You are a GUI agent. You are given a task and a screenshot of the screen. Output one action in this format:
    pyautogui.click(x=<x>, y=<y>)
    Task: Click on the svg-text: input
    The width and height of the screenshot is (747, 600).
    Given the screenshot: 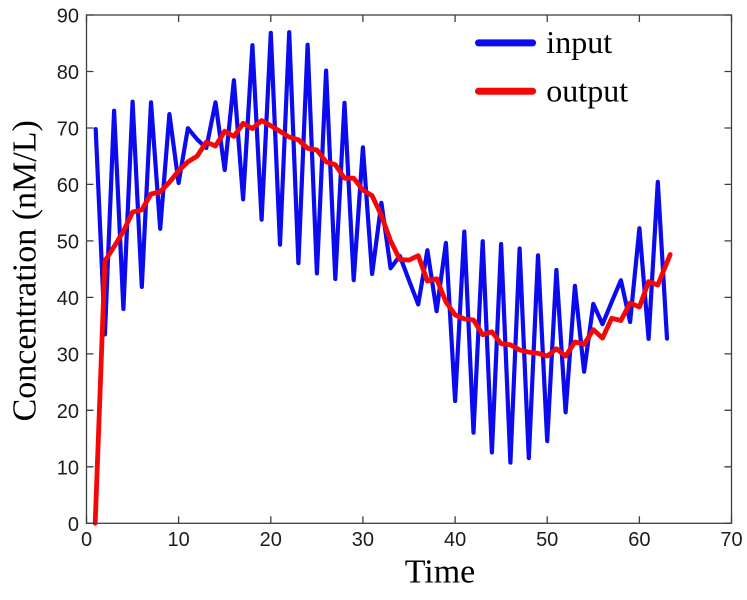 What is the action you would take?
    pyautogui.click(x=579, y=42)
    